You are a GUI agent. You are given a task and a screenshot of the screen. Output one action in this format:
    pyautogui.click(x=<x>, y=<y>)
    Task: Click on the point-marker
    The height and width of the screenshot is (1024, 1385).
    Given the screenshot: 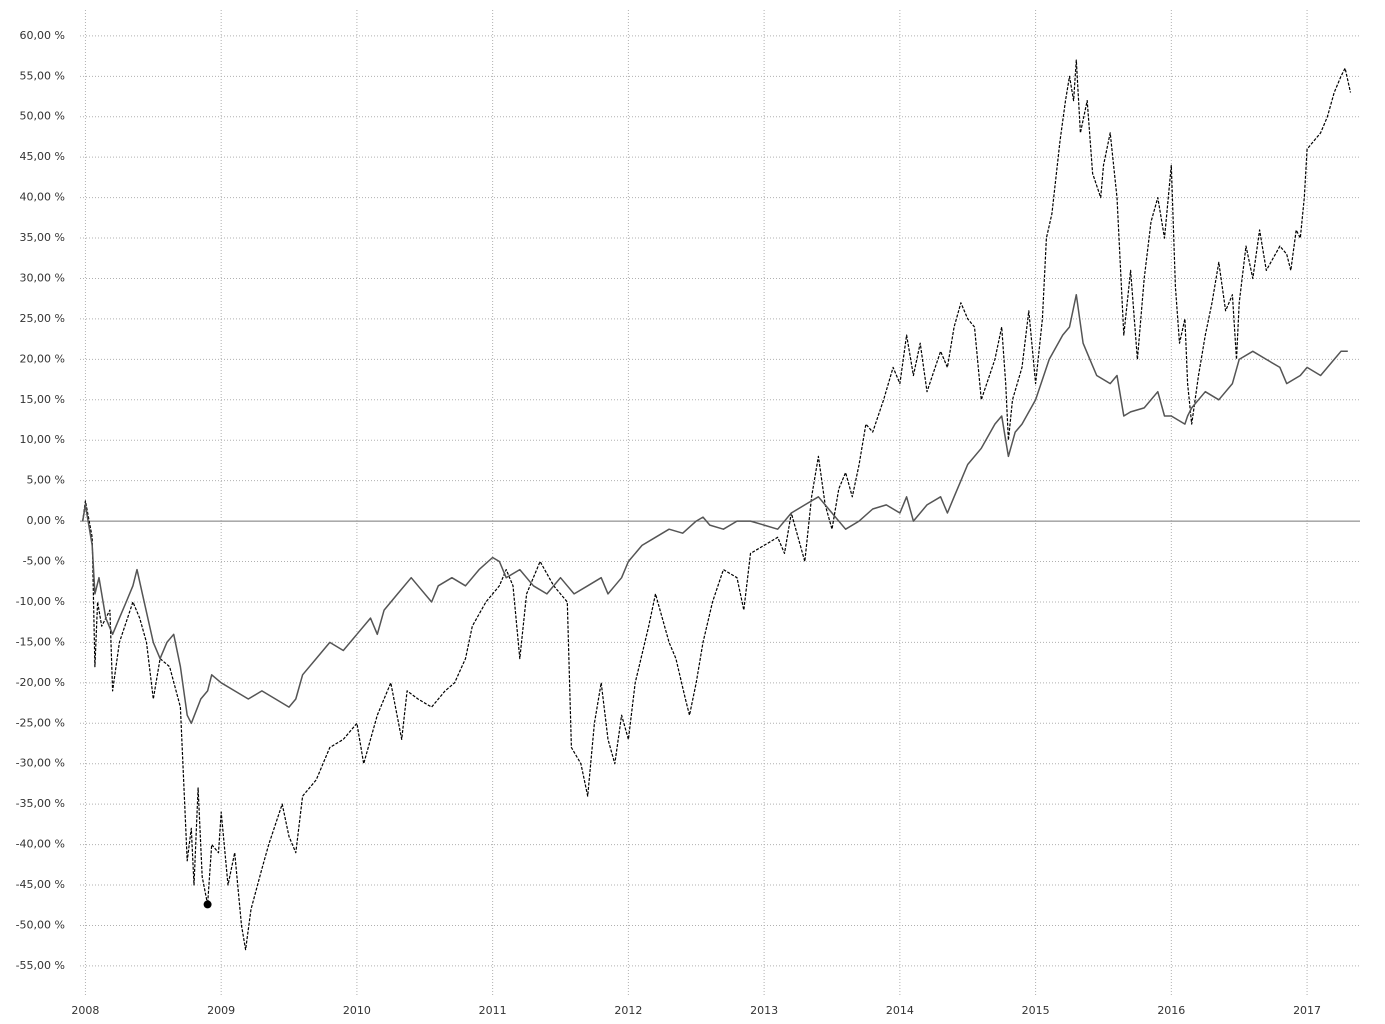 What is the action you would take?
    pyautogui.click(x=207, y=904)
    